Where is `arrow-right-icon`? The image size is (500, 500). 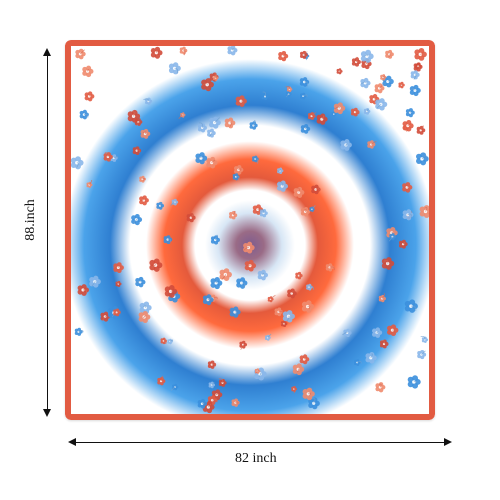
arrow-right-icon is located at coordinates (448, 442).